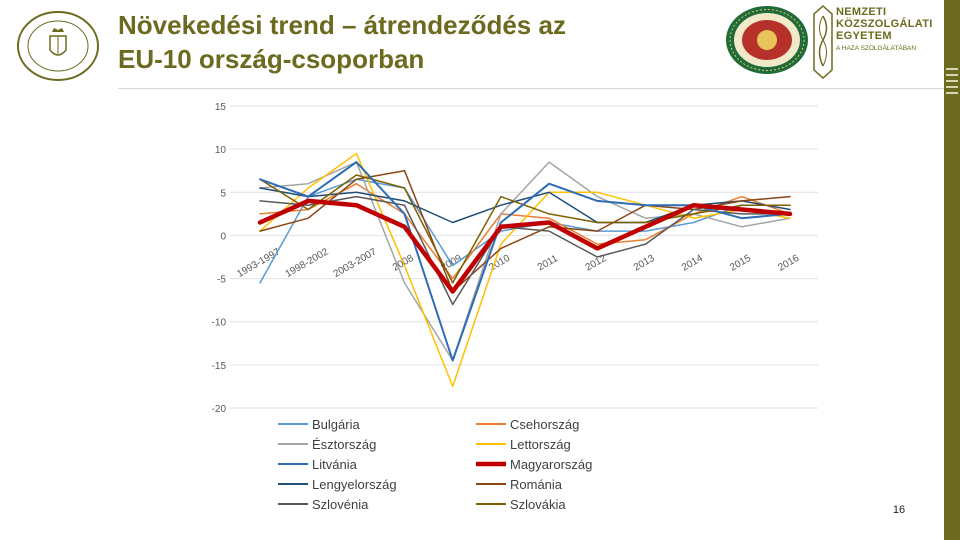 The width and height of the screenshot is (960, 540). What do you see at coordinates (740, 263) in the screenshot?
I see `x-tick-label: 2015` at bounding box center [740, 263].